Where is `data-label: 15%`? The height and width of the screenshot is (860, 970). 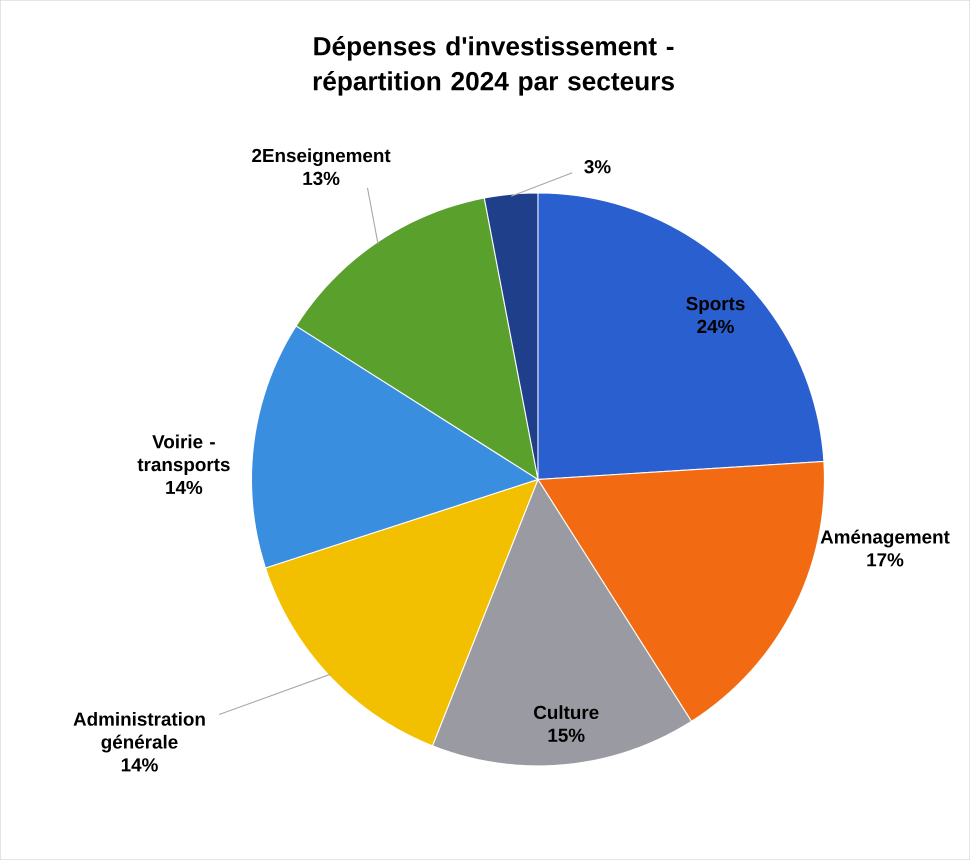
data-label: 15% is located at coordinates (566, 735).